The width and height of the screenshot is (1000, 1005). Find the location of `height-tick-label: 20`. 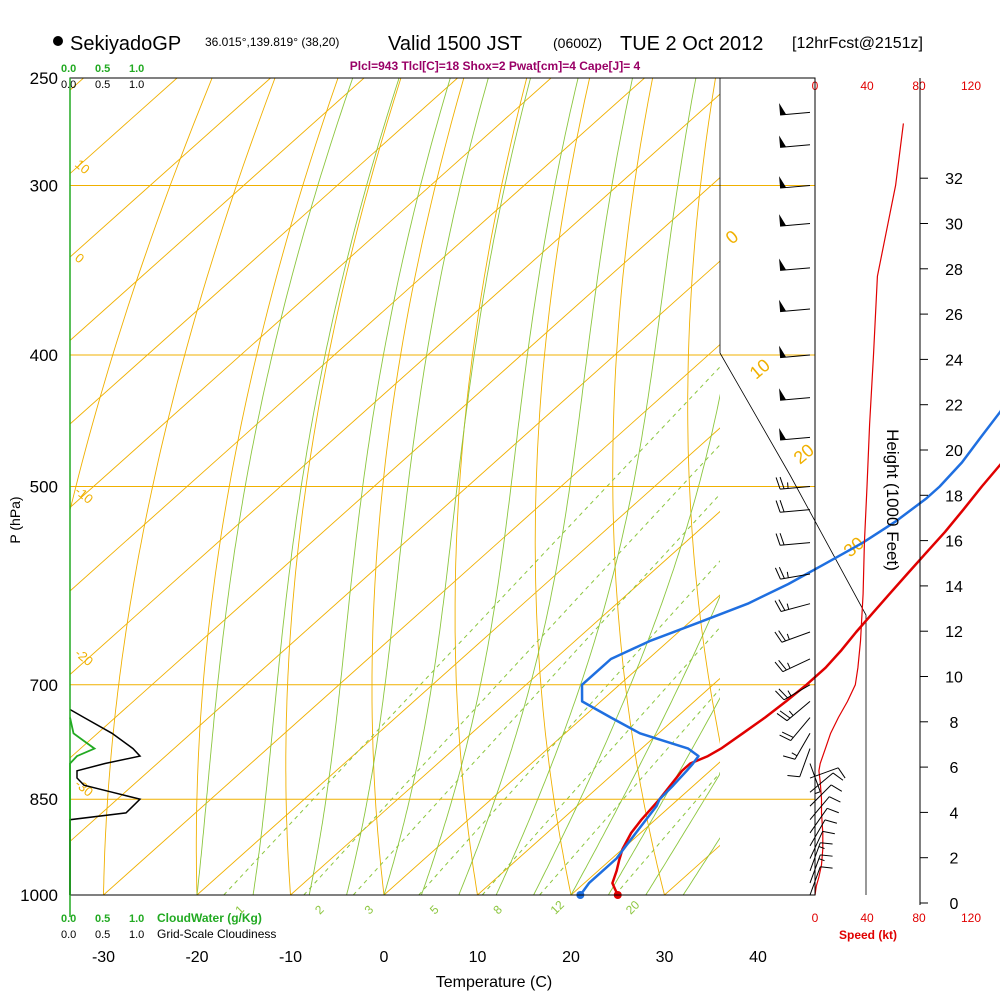

height-tick-label: 20 is located at coordinates (954, 451).